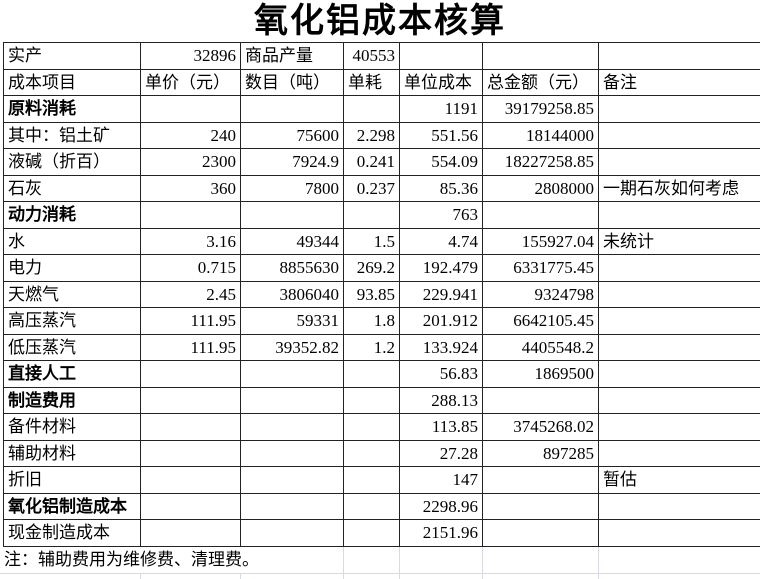  Describe the element at coordinates (541, 347) in the screenshot. I see `cell-total: 4405548.2` at that location.